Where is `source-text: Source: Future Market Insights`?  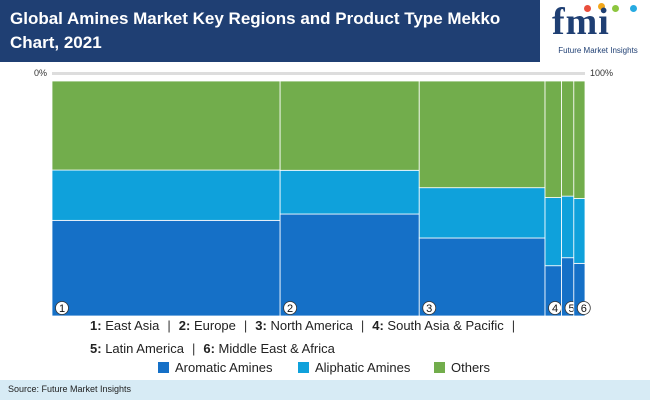 source-text: Source: Future Market Insights is located at coordinates (70, 389).